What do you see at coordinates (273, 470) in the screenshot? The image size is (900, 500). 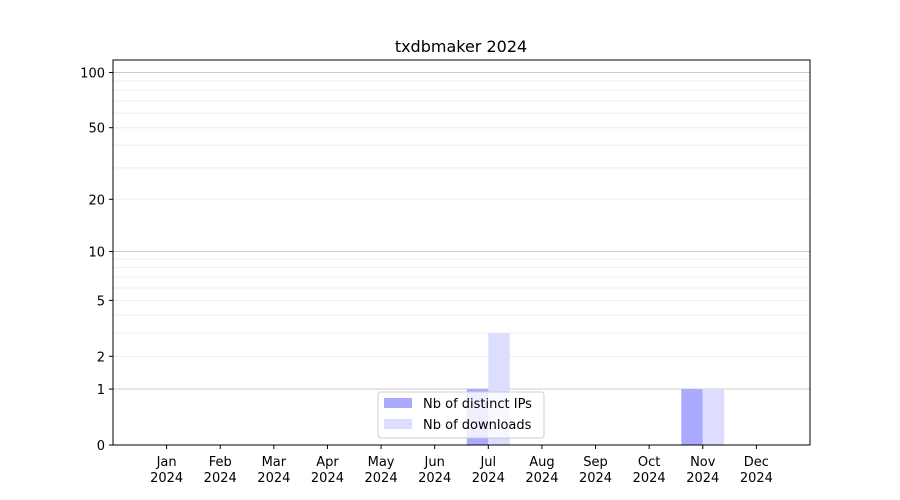 I see `x-tick-label: Mar 2024` at bounding box center [273, 470].